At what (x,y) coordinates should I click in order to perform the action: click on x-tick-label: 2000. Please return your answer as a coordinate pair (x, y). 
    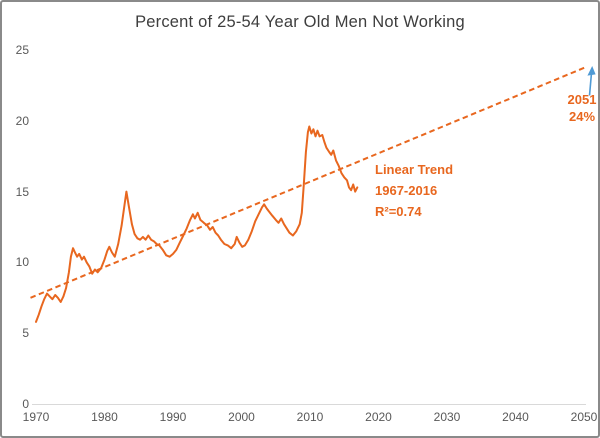
    Looking at the image, I should click on (241, 417).